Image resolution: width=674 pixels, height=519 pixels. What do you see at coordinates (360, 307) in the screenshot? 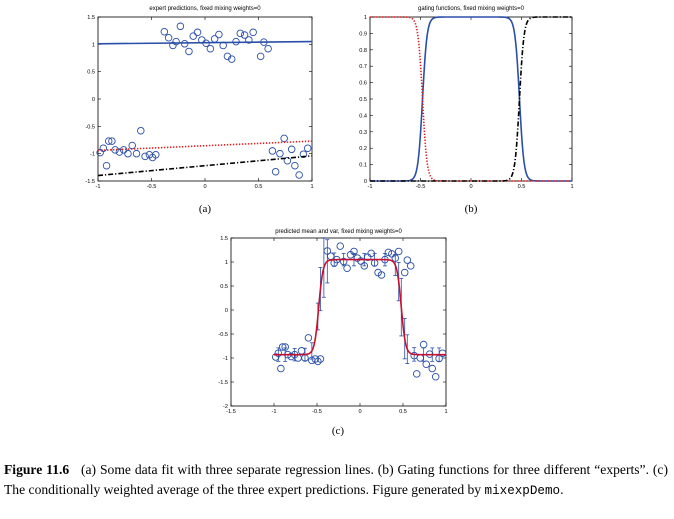
I see `predicted-mean-curve` at bounding box center [360, 307].